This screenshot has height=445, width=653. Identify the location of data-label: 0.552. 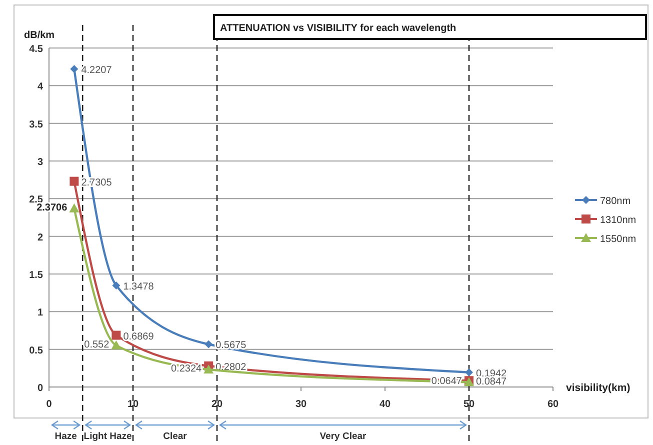
(97, 344).